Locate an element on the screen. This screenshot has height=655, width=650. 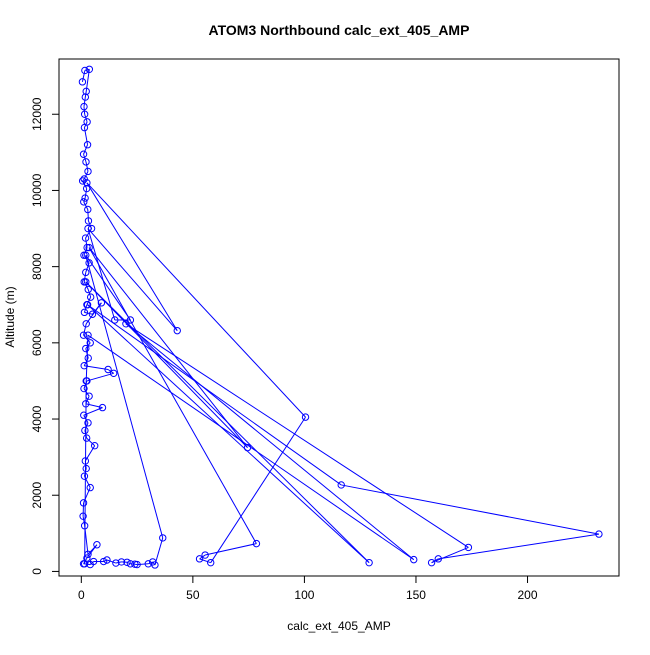
chart-title: ATOM3 Northbound calc_ext_405_AMP is located at coordinates (339, 30).